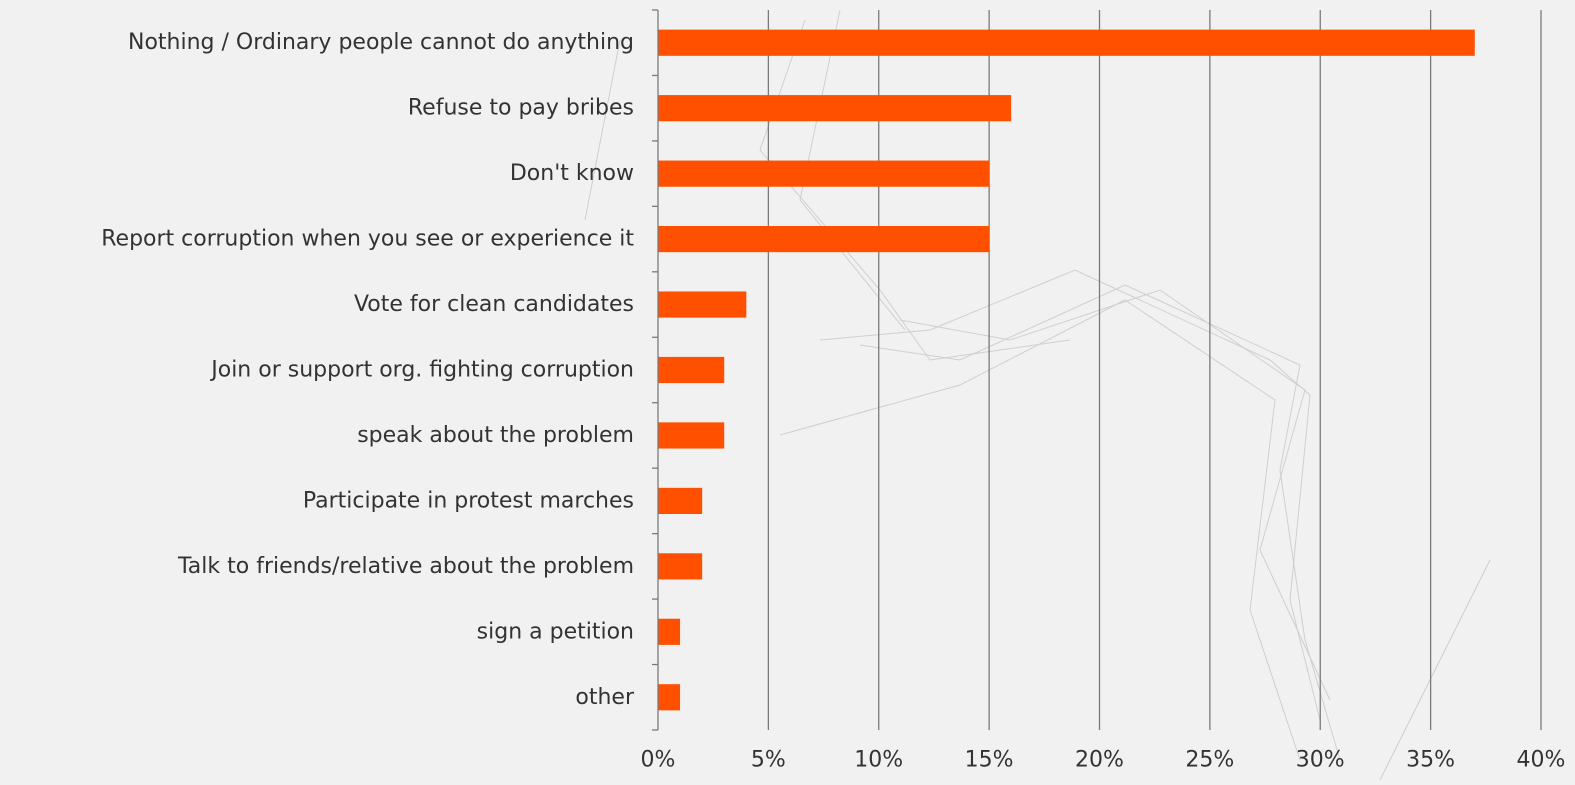 This screenshot has width=1575, height=785. Describe the element at coordinates (468, 500) in the screenshot. I see `category-label: Participate in protest marches` at that location.